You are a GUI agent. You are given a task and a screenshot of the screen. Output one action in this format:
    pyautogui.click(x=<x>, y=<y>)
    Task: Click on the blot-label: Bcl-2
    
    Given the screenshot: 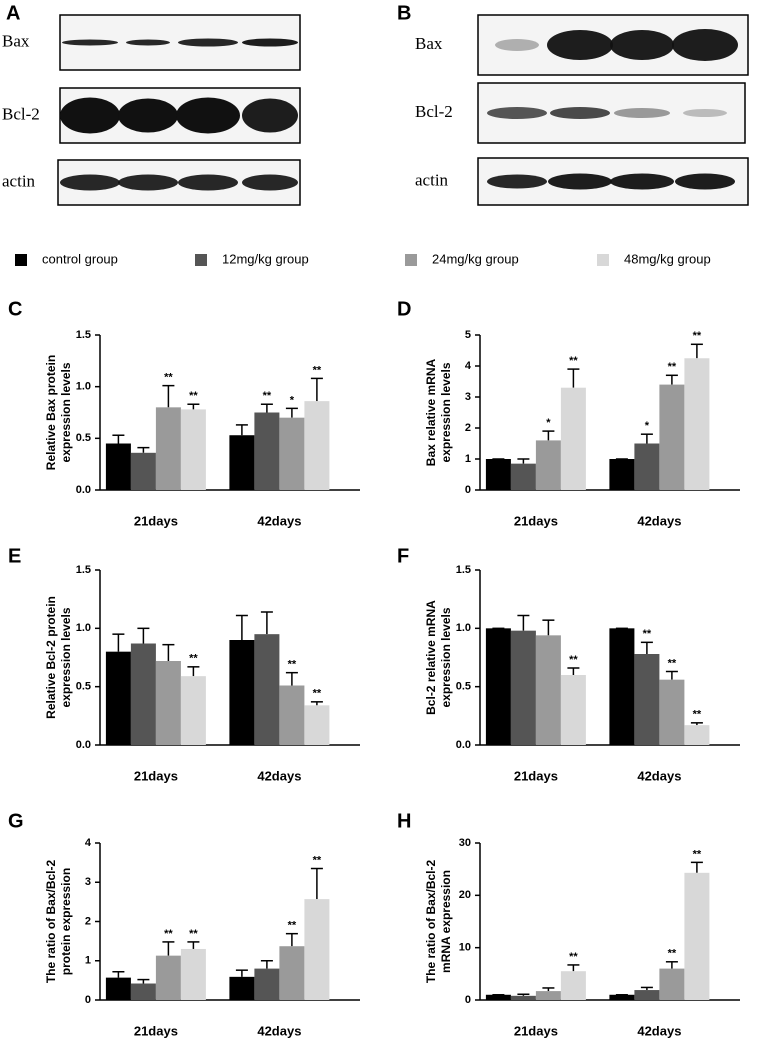 What is the action you would take?
    pyautogui.click(x=21, y=113)
    